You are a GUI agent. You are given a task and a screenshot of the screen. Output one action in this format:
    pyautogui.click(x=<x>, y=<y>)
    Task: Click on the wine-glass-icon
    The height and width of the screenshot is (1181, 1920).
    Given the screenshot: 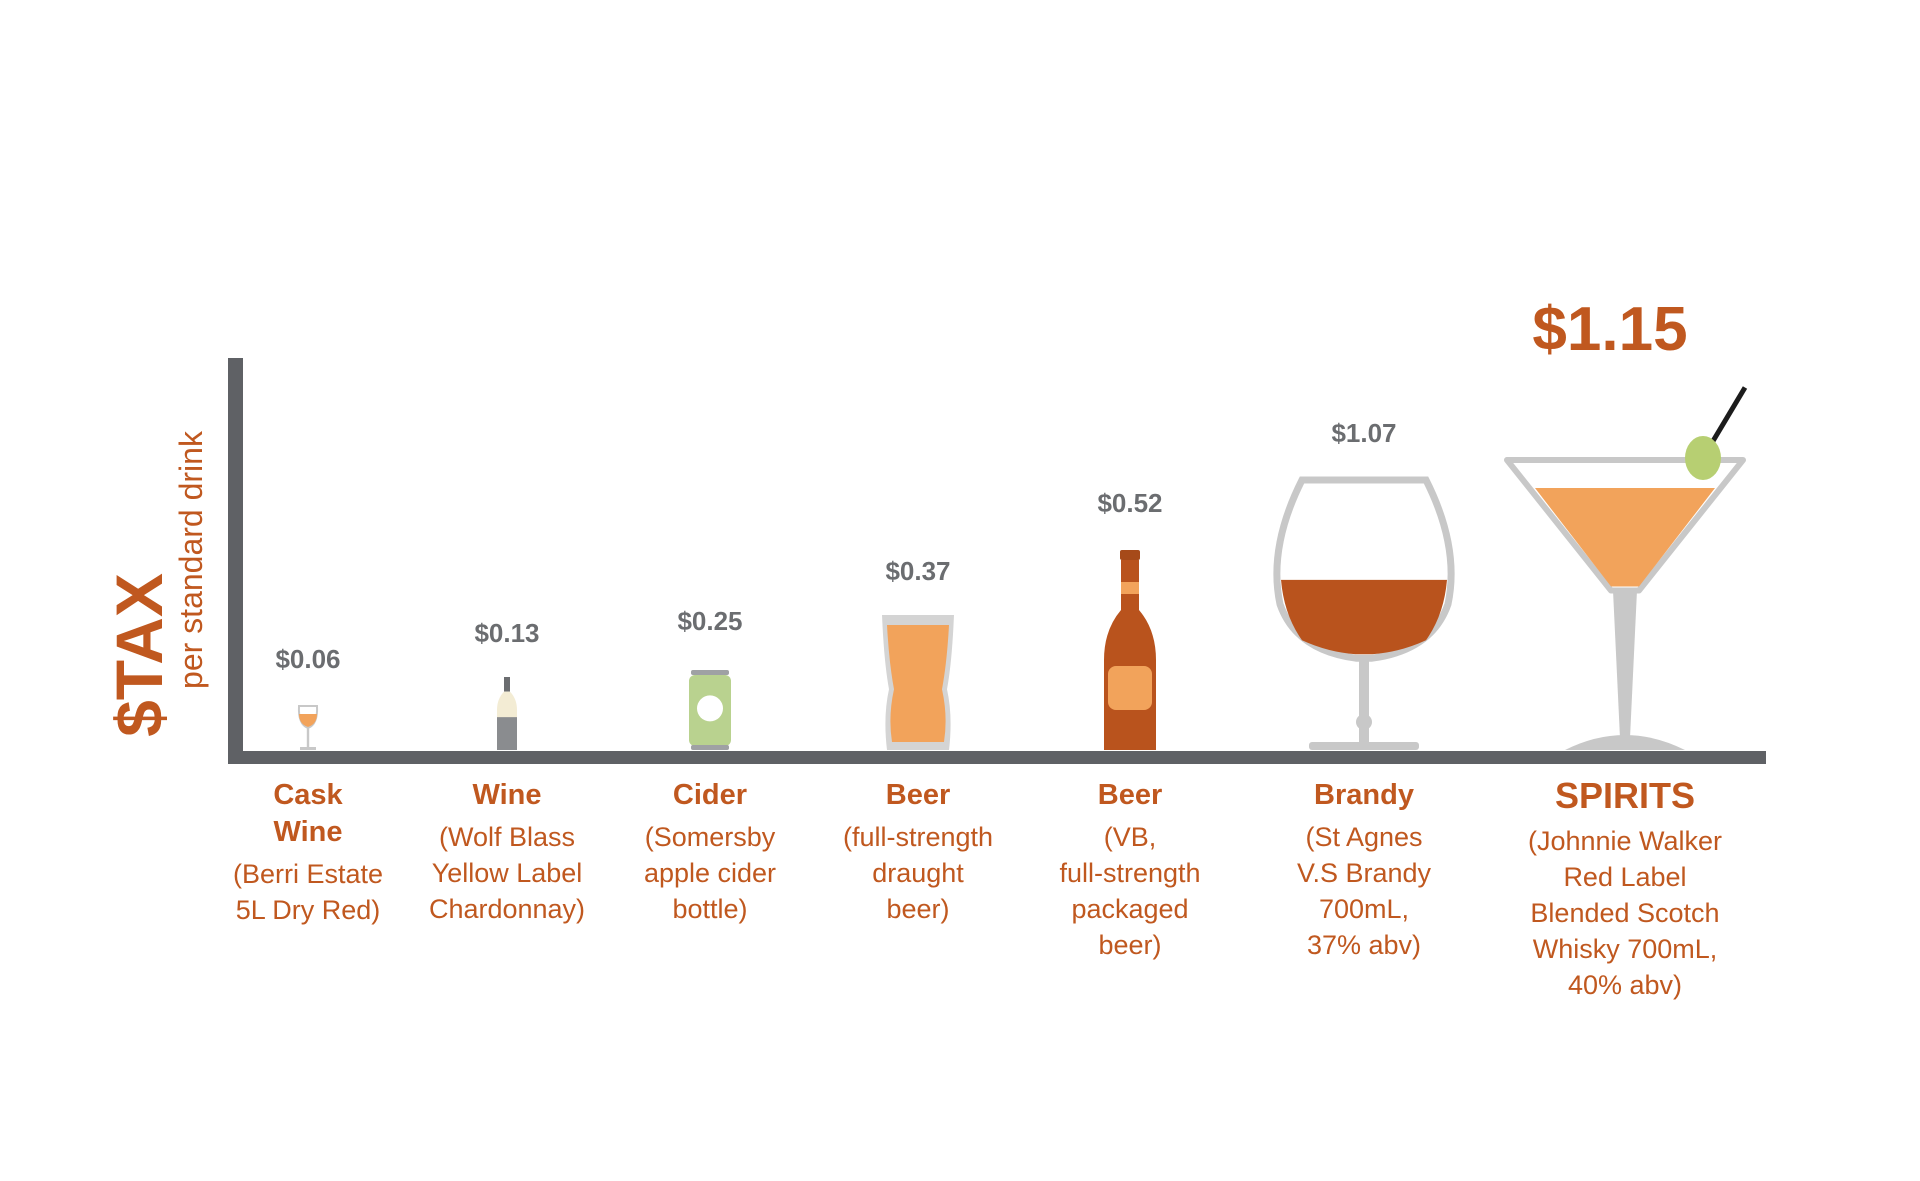 What is the action you would take?
    pyautogui.click(x=308, y=727)
    